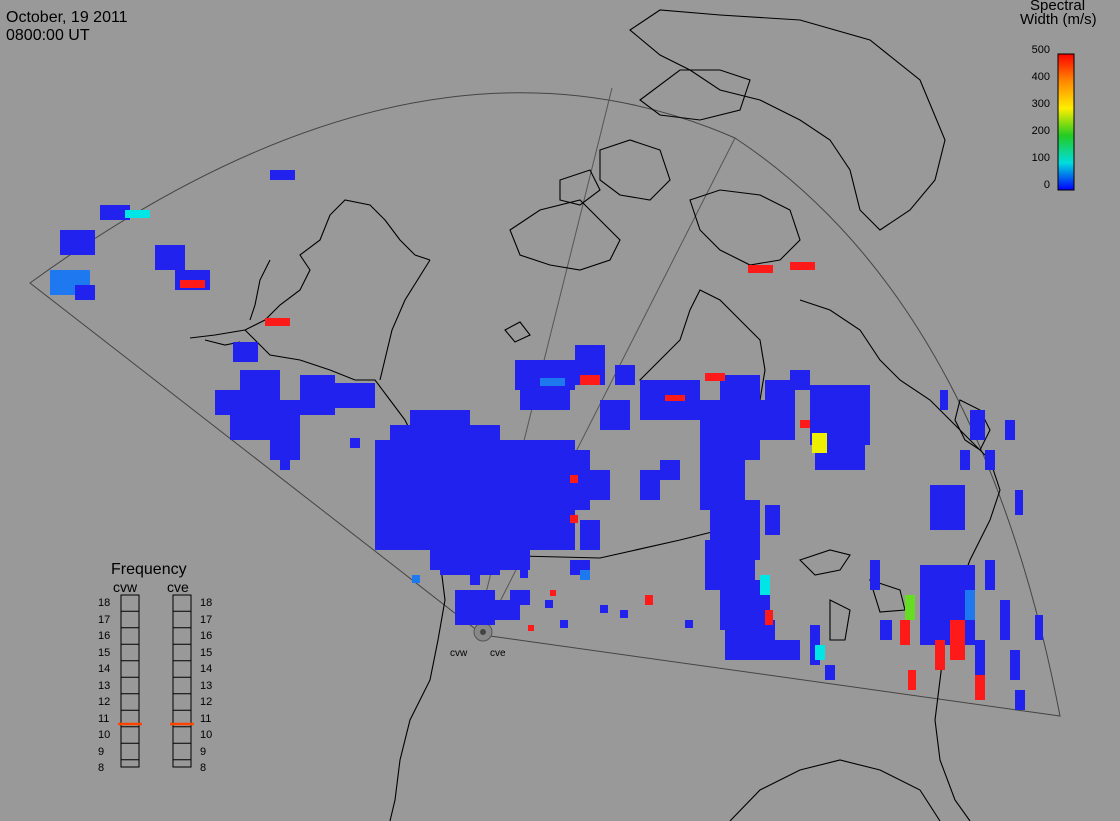 Image resolution: width=1120 pixels, height=821 pixels. What do you see at coordinates (206, 636) in the screenshot?
I see `frequency-scale-r-16: 16` at bounding box center [206, 636].